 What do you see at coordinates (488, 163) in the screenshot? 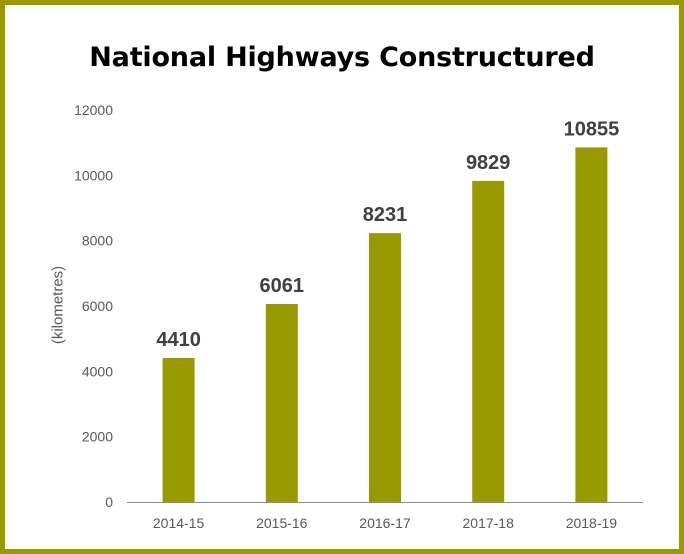
I see `bar-data-label: 9829` at bounding box center [488, 163].